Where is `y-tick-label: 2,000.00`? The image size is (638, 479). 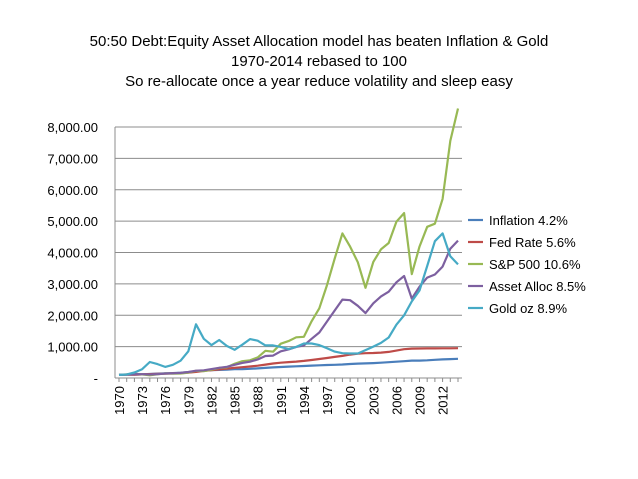
y-tick-label: 2,000.00 is located at coordinates (72, 315).